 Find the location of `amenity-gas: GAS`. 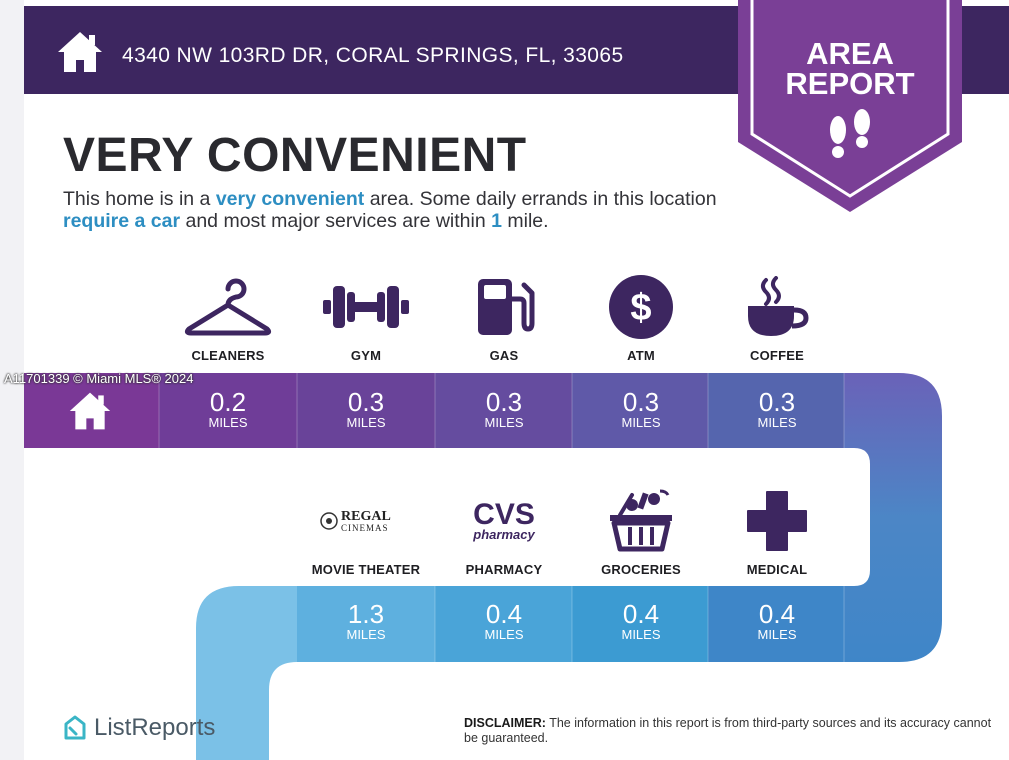

amenity-gas: GAS is located at coordinates (504, 317).